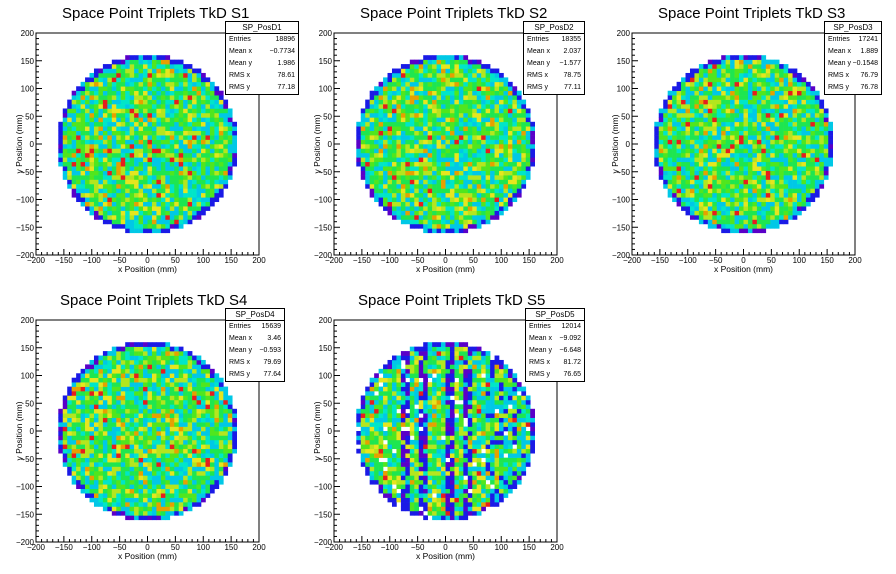  What do you see at coordinates (323, 200) in the screenshot?
I see `y-tick-label: −100` at bounding box center [323, 200].